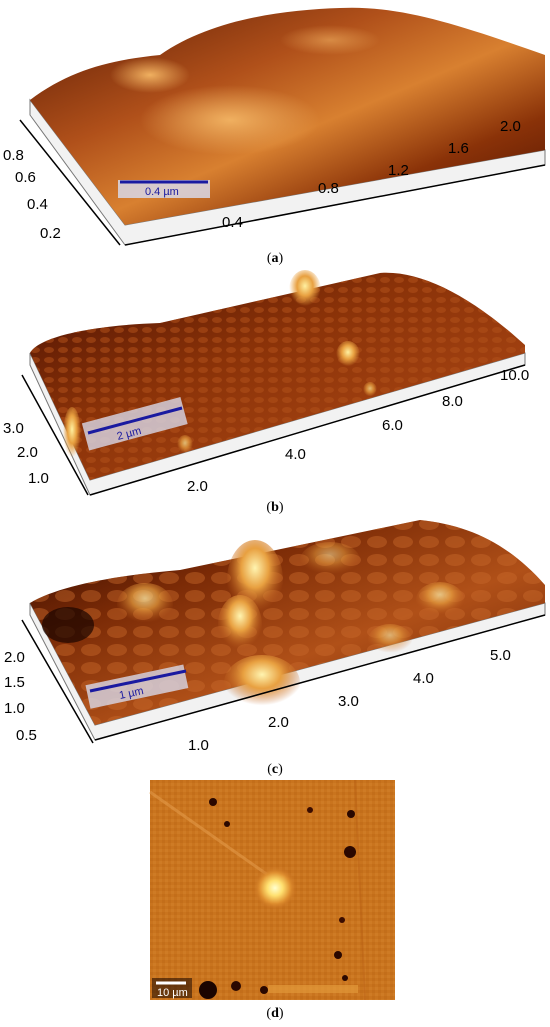 Image resolution: width=550 pixels, height=1027 pixels. I want to click on x-tick-label: 6.0, so click(392, 425).